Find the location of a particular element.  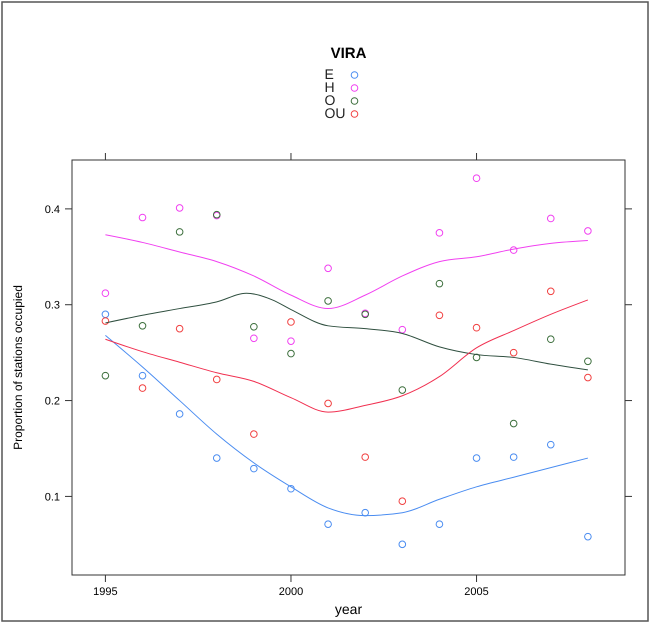

y-tick-label: 0.4 is located at coordinates (52, 210).